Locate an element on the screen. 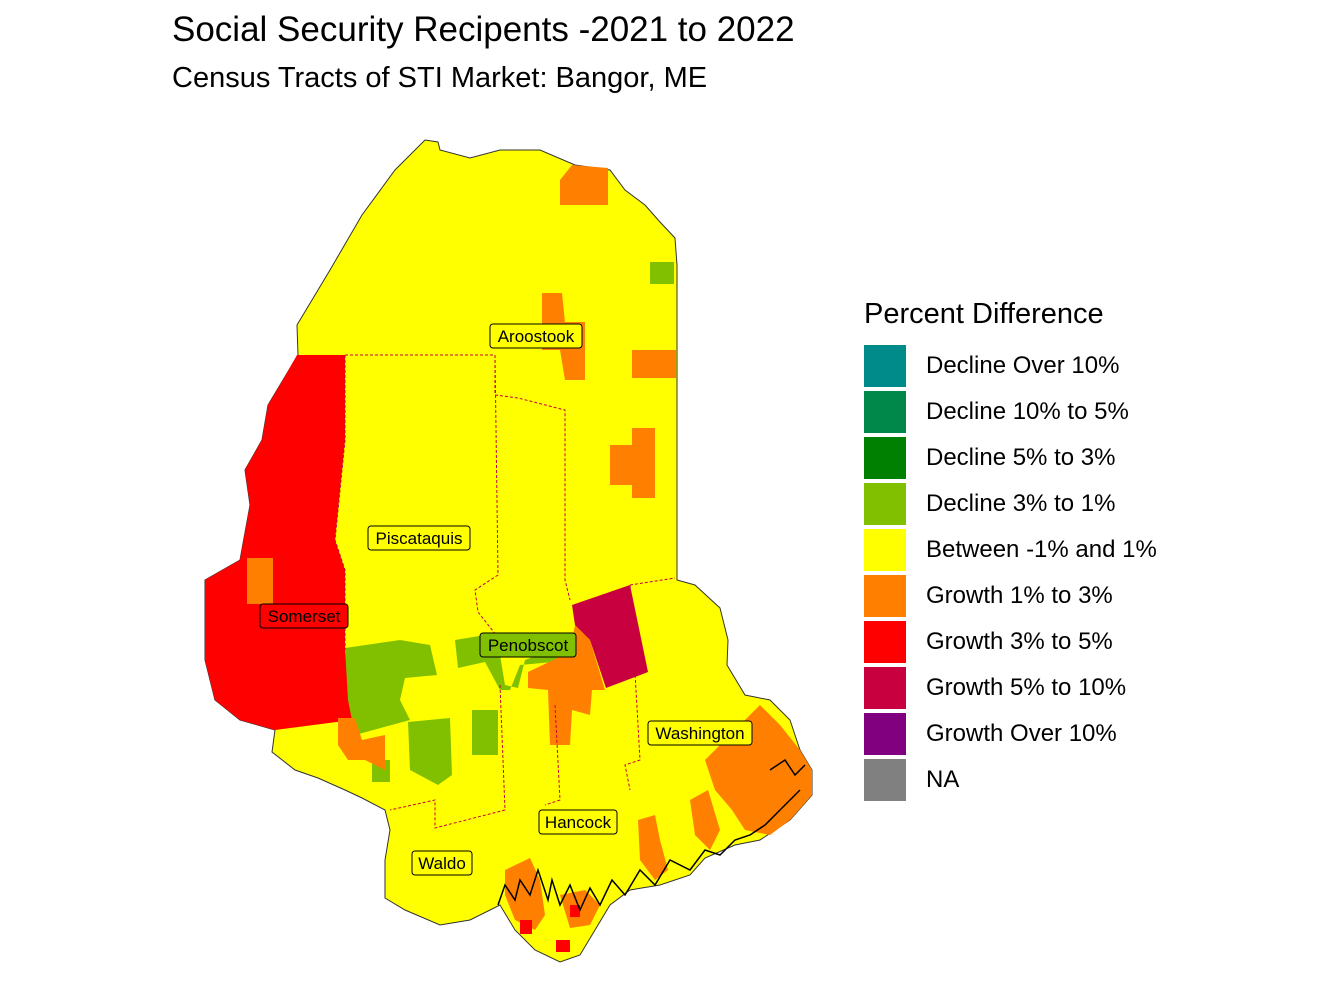  county-label-somerset: Somerset is located at coordinates (304, 616).